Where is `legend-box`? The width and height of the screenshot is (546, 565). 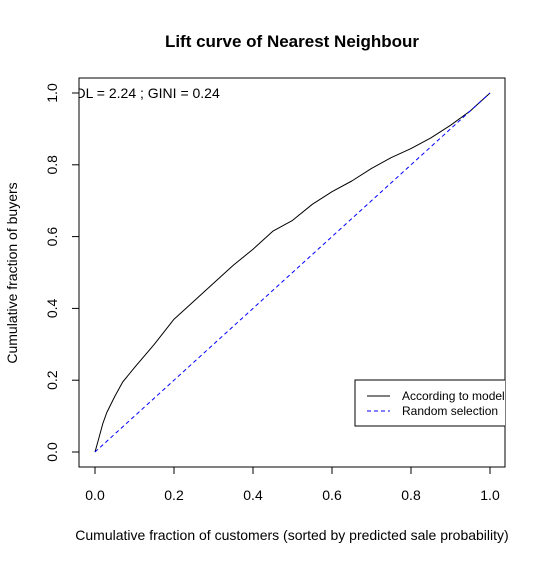
legend-box is located at coordinates (429, 403).